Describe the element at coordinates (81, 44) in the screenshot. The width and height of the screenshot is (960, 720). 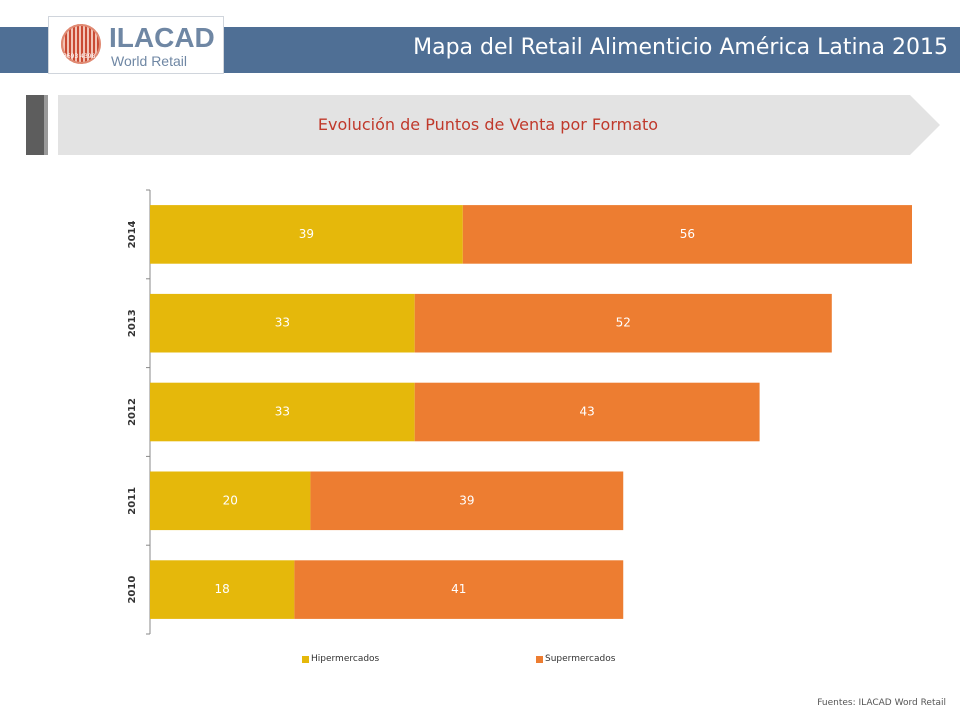
I see `logo-emblem-icon` at that location.